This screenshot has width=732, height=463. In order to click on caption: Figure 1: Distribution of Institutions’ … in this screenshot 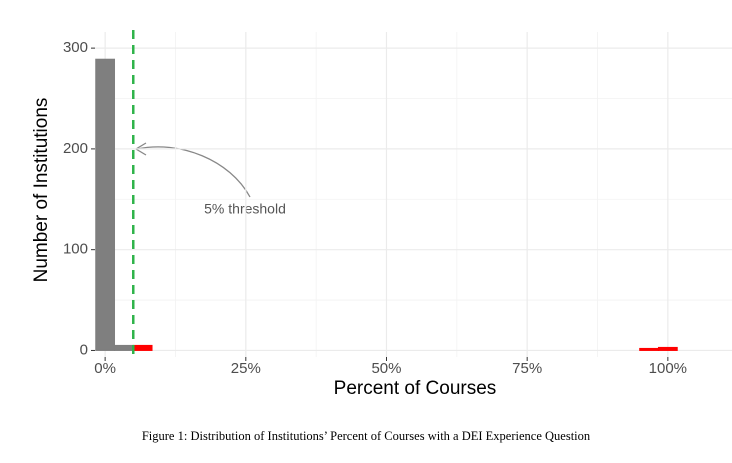, I will do `click(366, 436)`.